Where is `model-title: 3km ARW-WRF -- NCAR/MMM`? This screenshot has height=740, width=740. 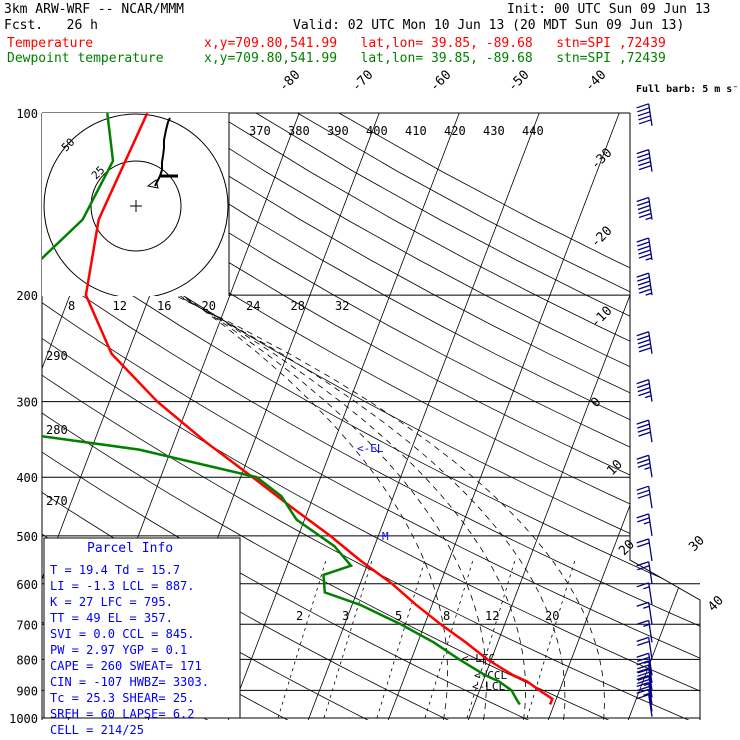
model-title: 3km ARW-WRF -- NCAR/MMM is located at coordinates (94, 9).